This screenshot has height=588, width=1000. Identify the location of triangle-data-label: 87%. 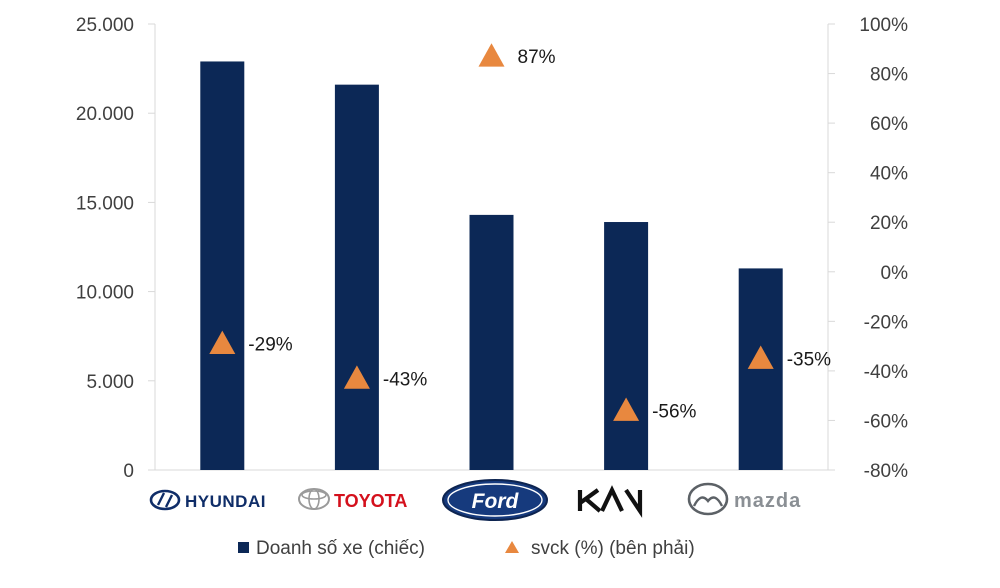
(537, 57).